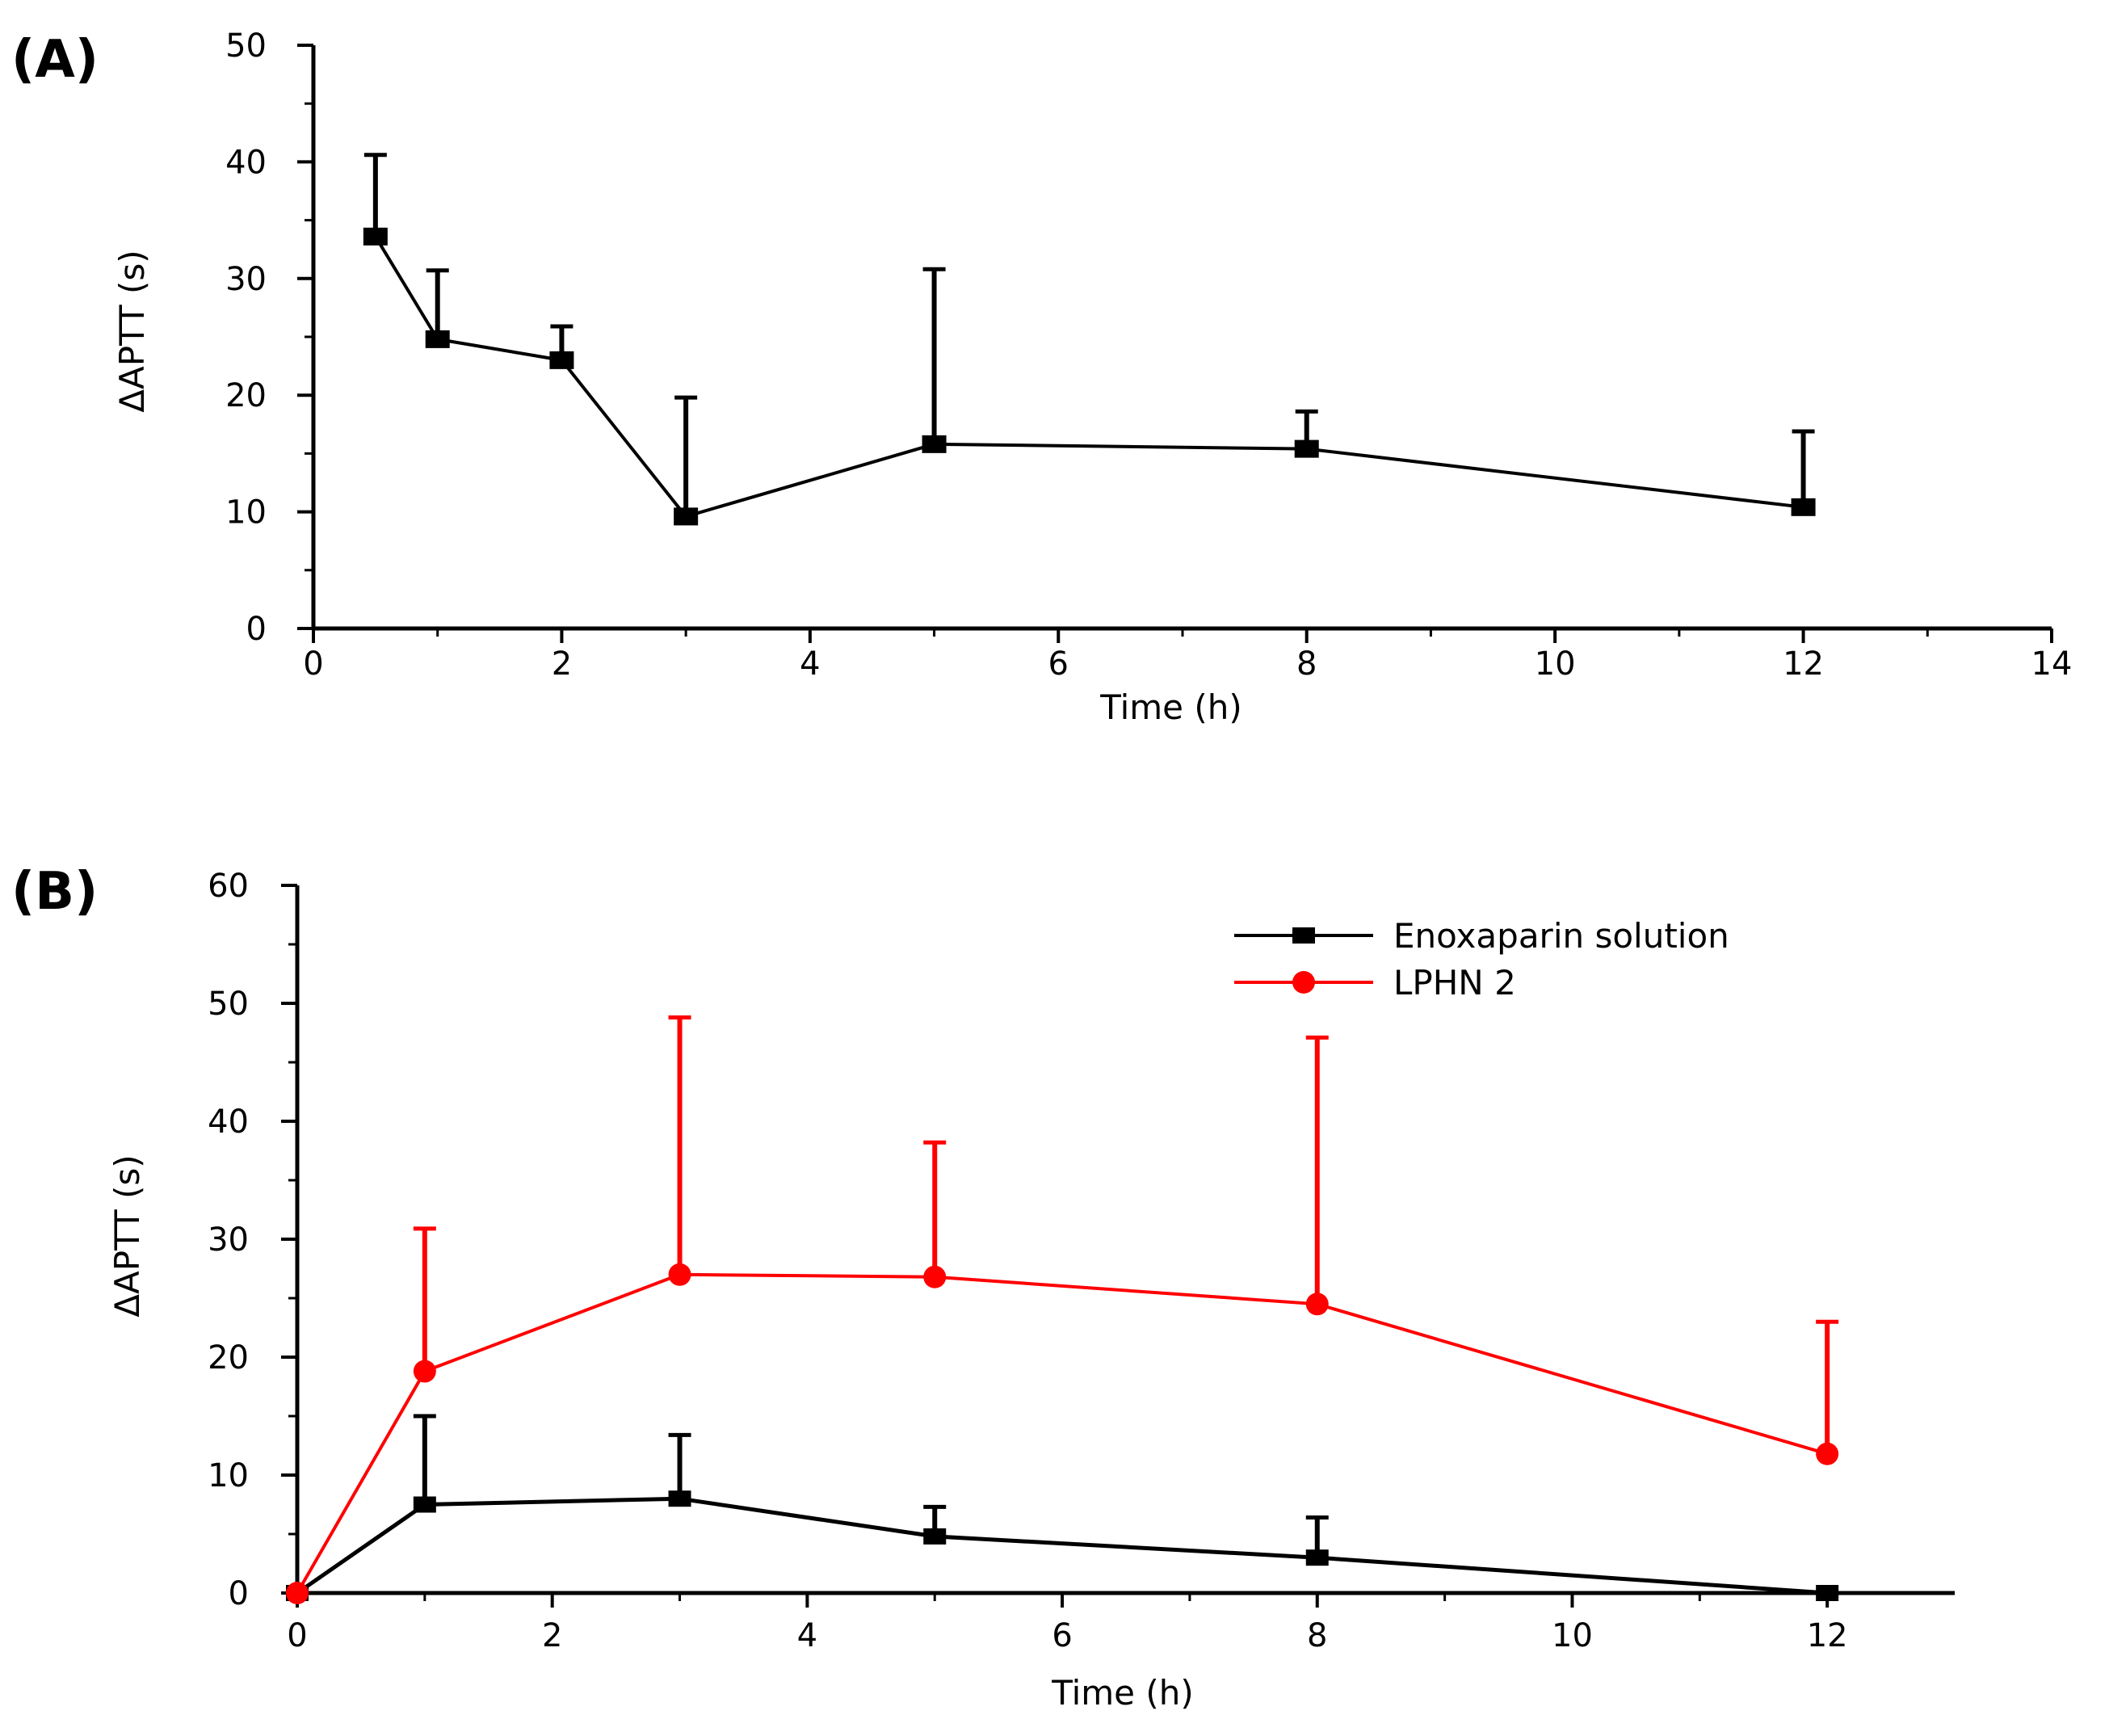  Describe the element at coordinates (228, 1122) in the screenshot. I see `panel-b-y-tick-label: 40` at that location.